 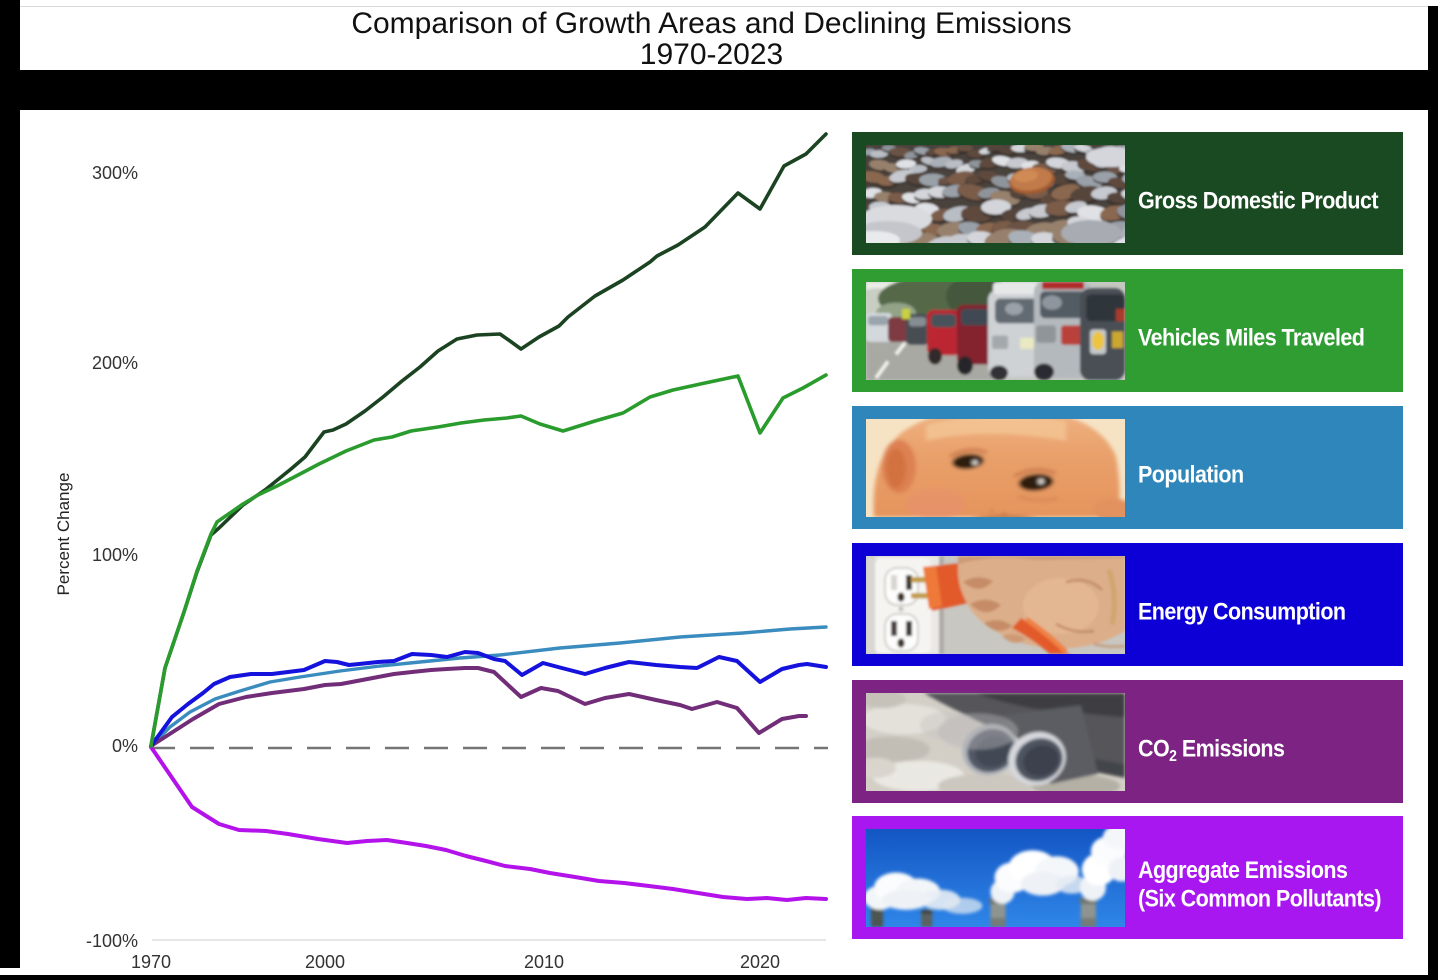 What do you see at coordinates (115, 555) in the screenshot?
I see `svg-text: 100%` at bounding box center [115, 555].